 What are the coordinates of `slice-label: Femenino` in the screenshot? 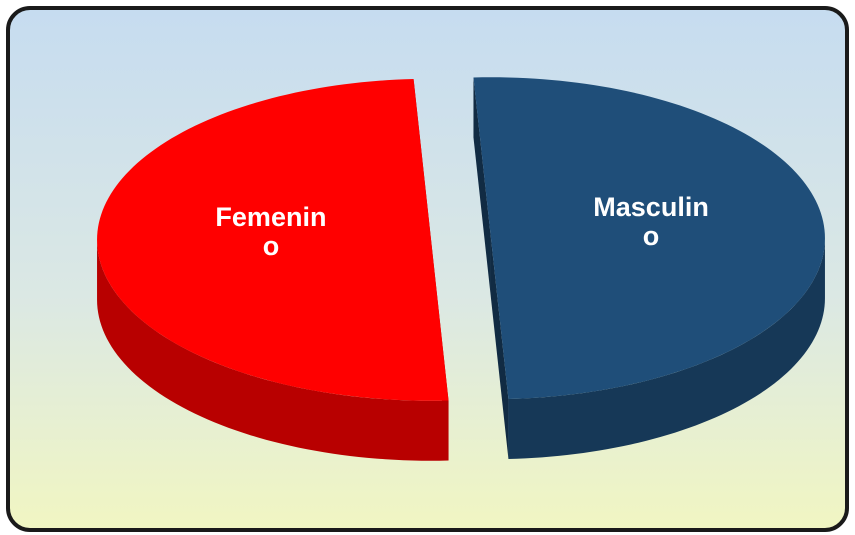 It's located at (271, 231).